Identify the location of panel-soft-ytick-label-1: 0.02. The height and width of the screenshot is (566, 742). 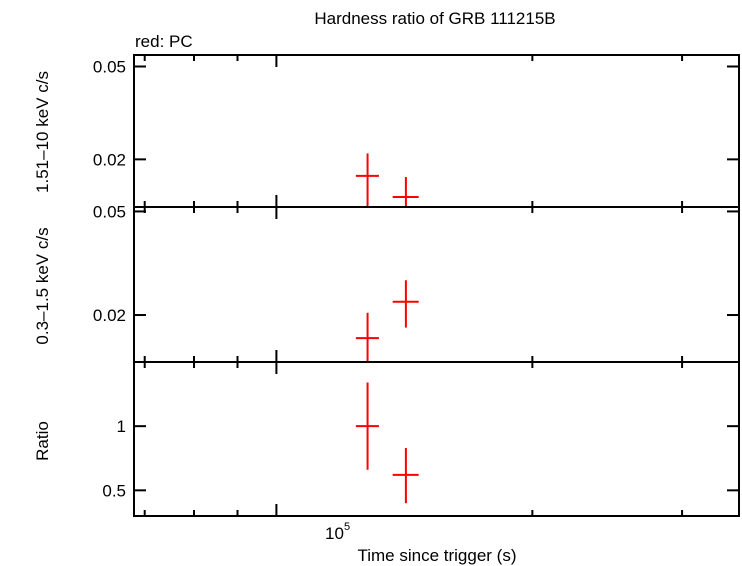
(109, 315).